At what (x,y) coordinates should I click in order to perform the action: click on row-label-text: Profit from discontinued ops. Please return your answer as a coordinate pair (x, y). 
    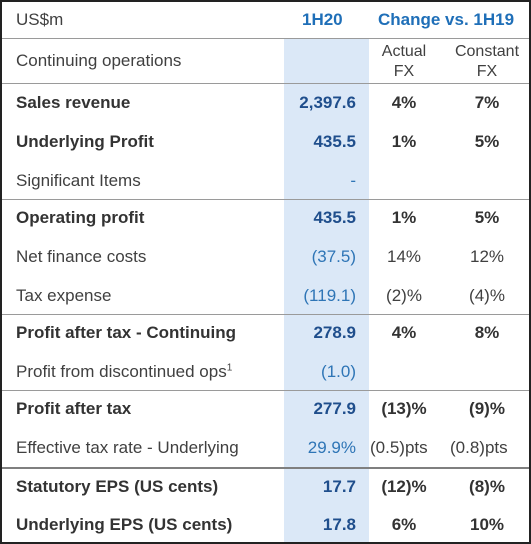
    Looking at the image, I should click on (121, 371).